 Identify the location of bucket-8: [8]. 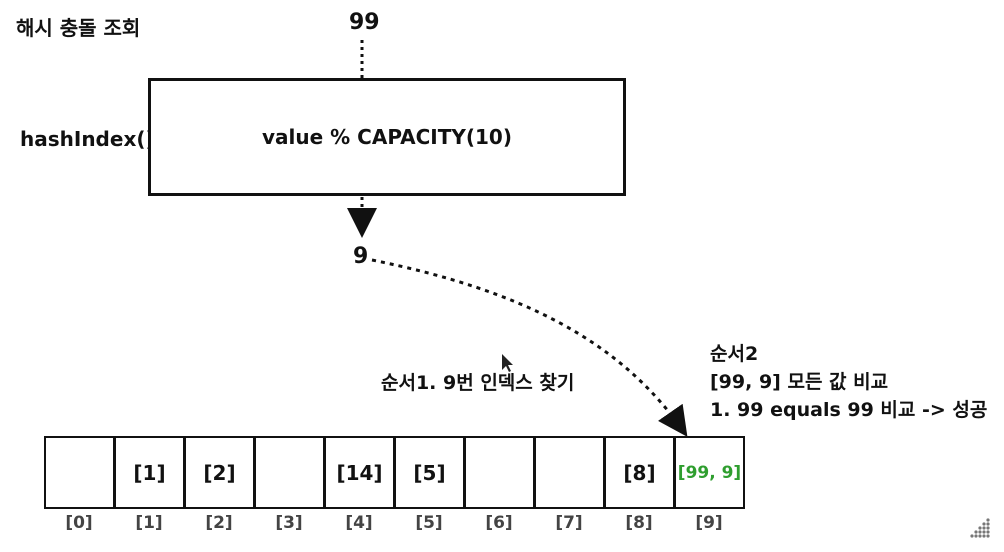
(639, 472).